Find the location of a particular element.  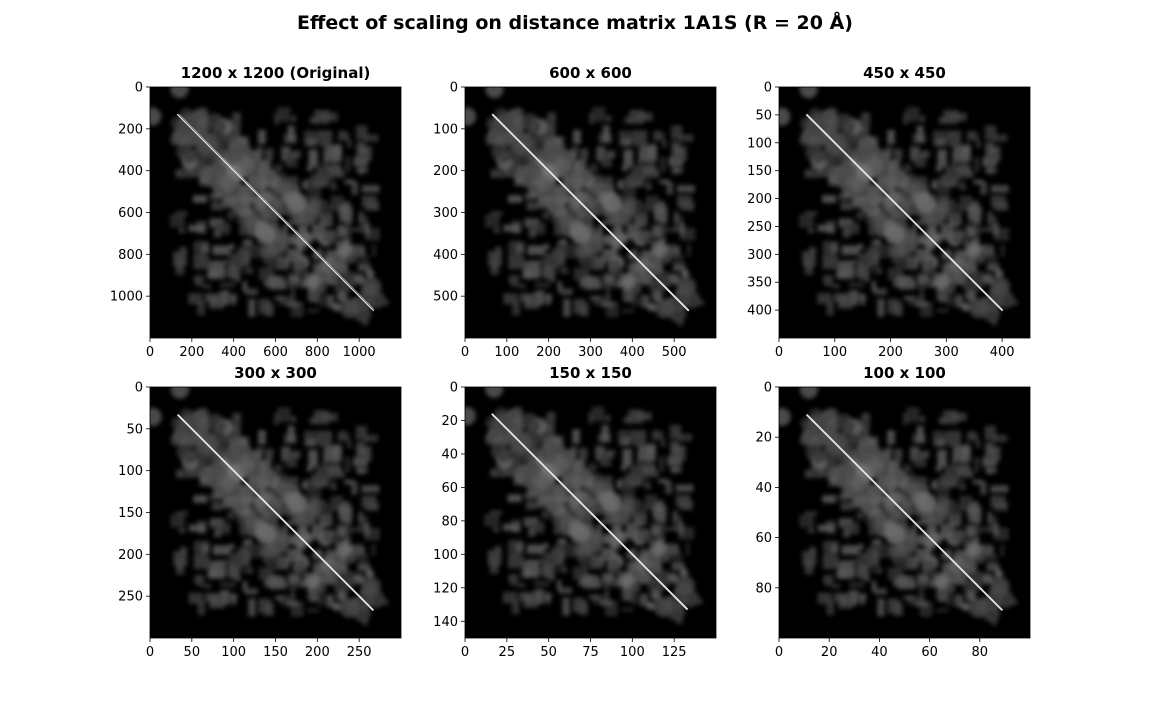

x-tick-label: 1000 is located at coordinates (359, 352).